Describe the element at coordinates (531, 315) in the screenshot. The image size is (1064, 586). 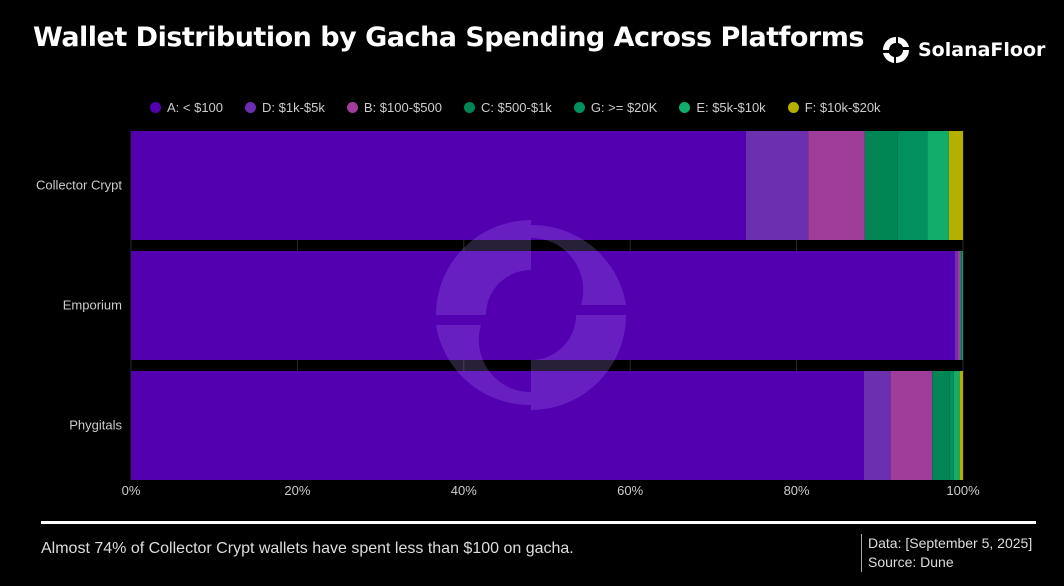
I see `watermark-logo-icon` at that location.